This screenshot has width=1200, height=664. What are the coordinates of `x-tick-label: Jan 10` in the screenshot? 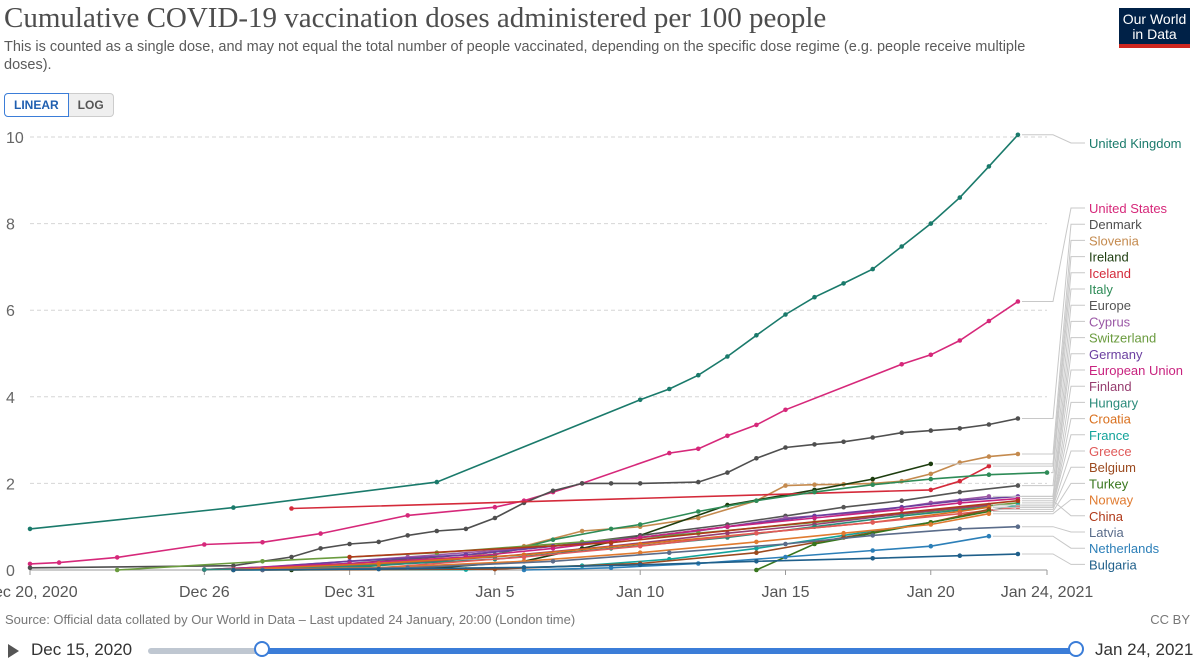 It's located at (640, 592).